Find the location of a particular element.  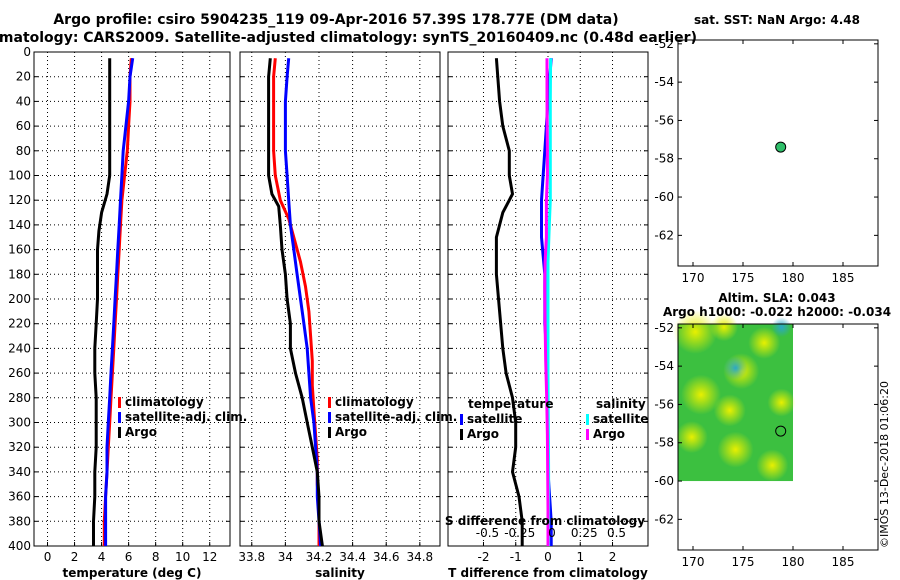

depth-tick-label: 160 is located at coordinates (19, 250).